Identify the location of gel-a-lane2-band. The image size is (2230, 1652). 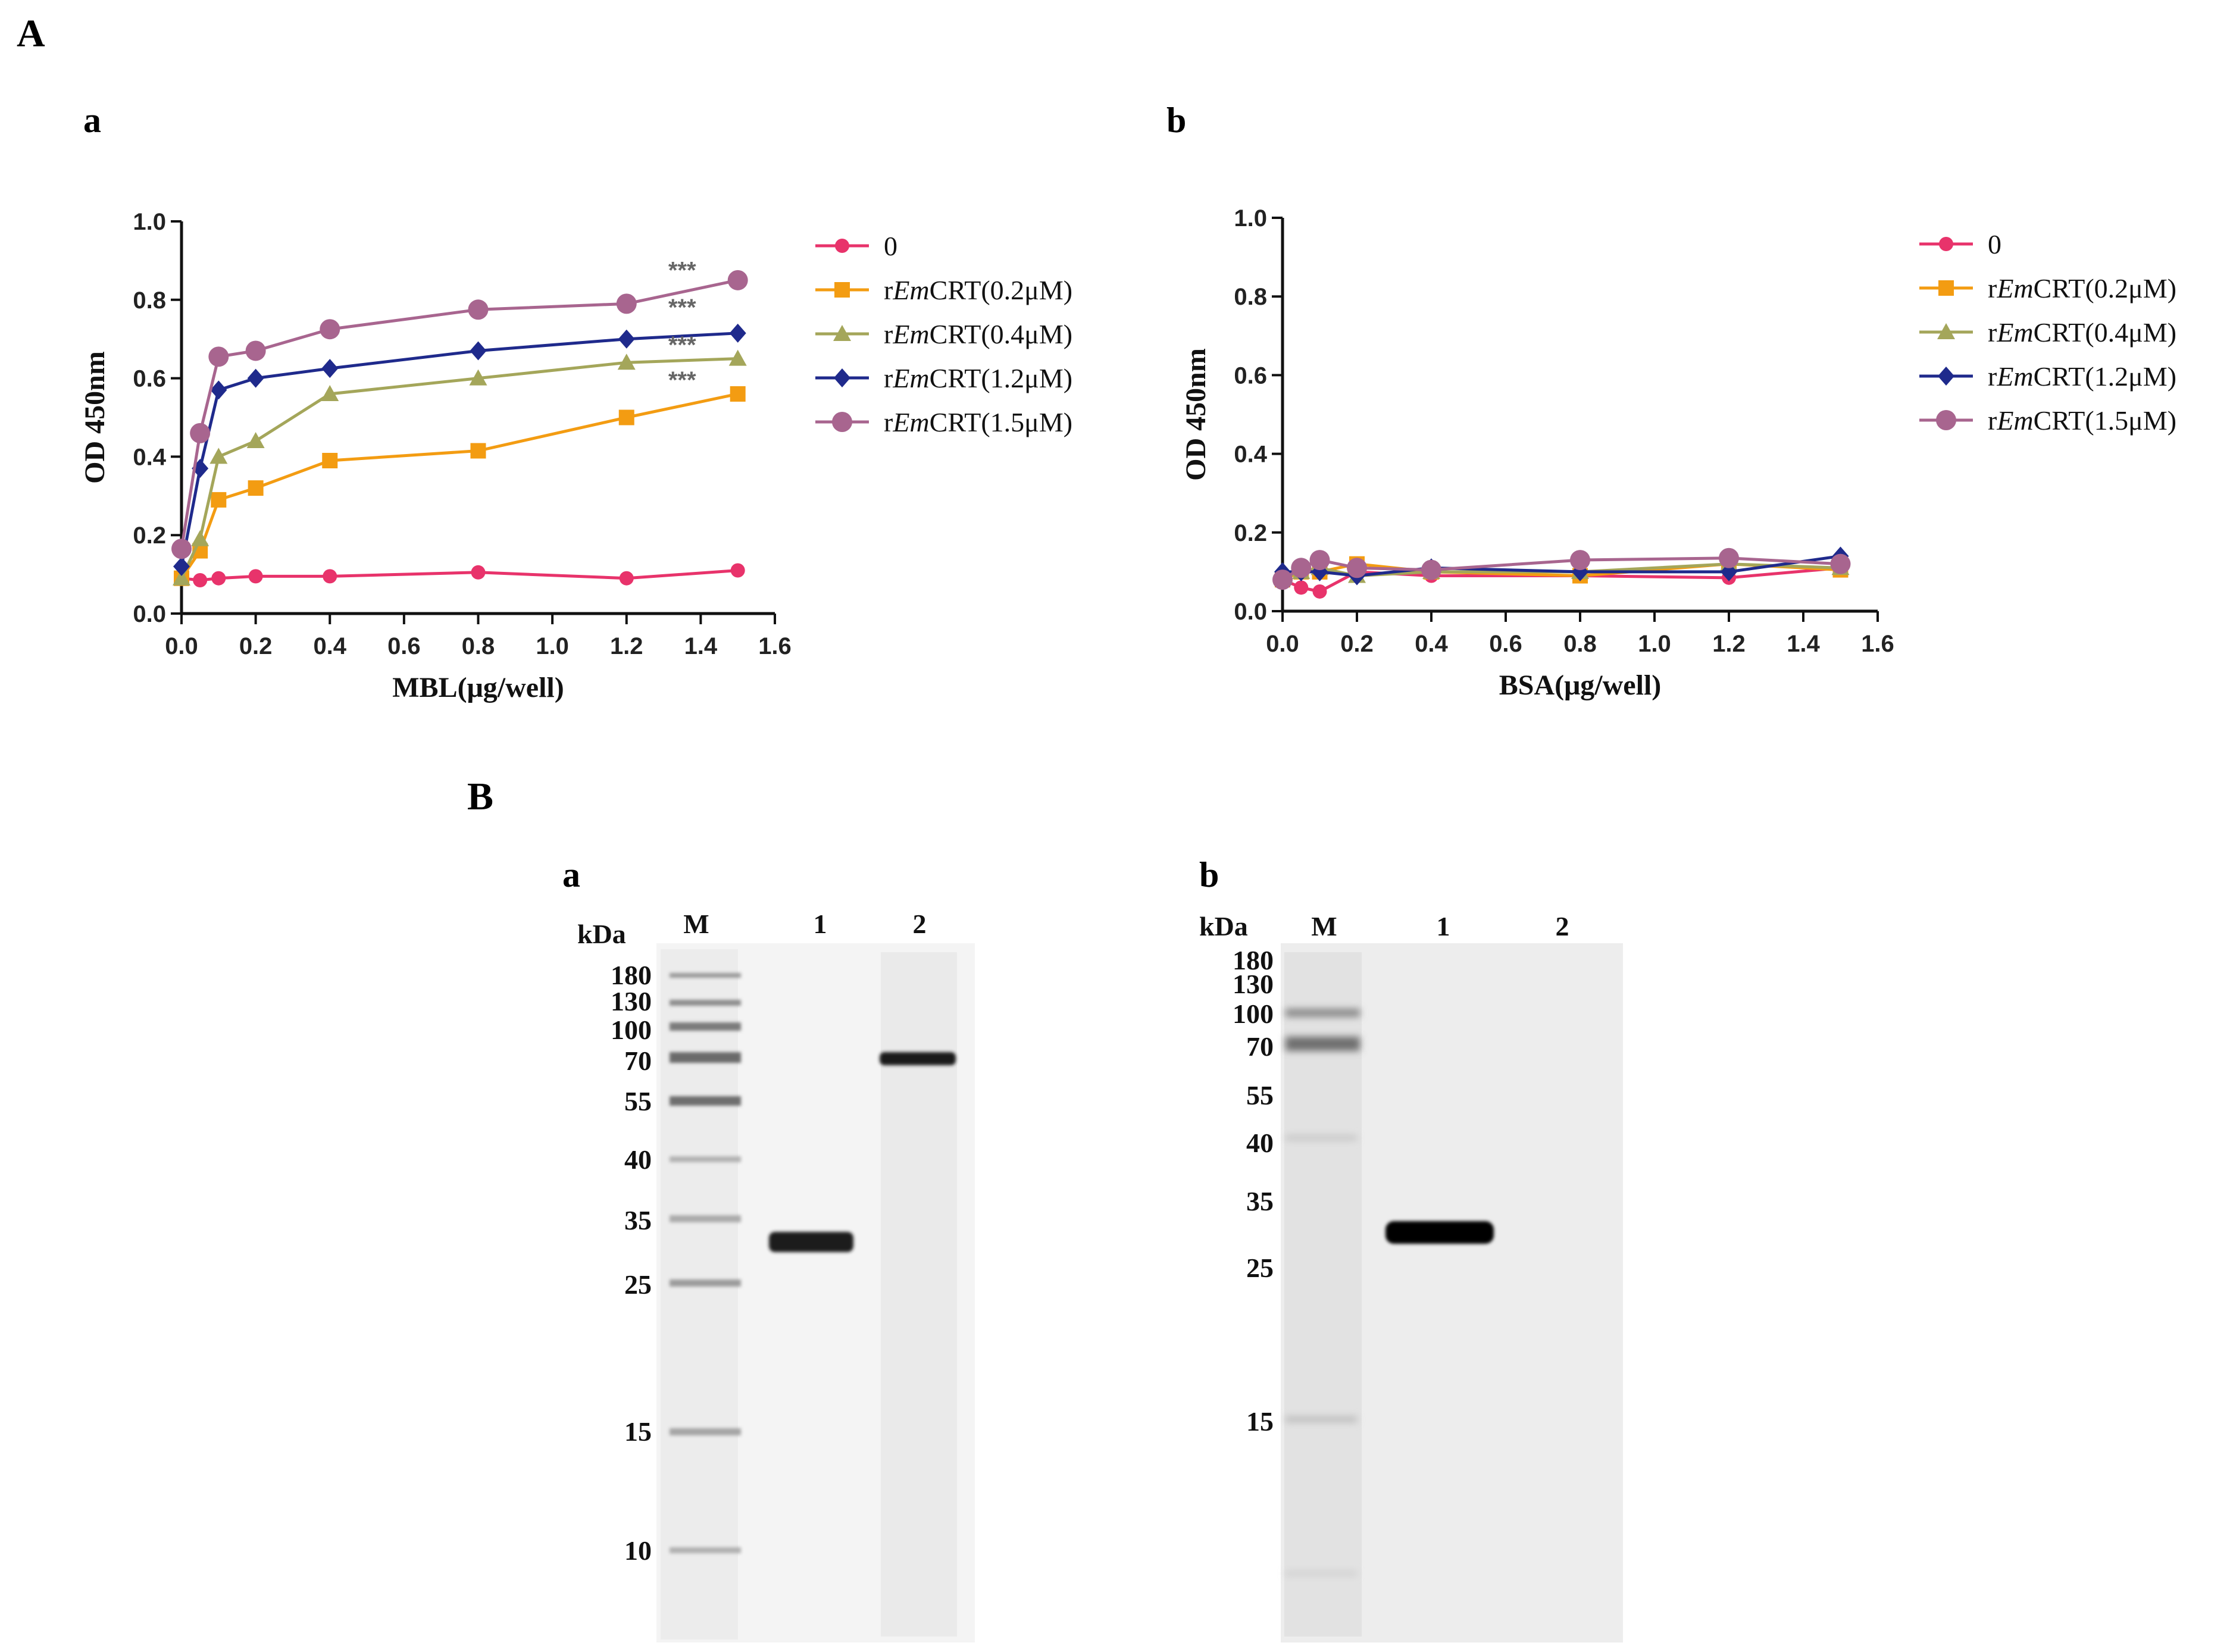
(918, 1058).